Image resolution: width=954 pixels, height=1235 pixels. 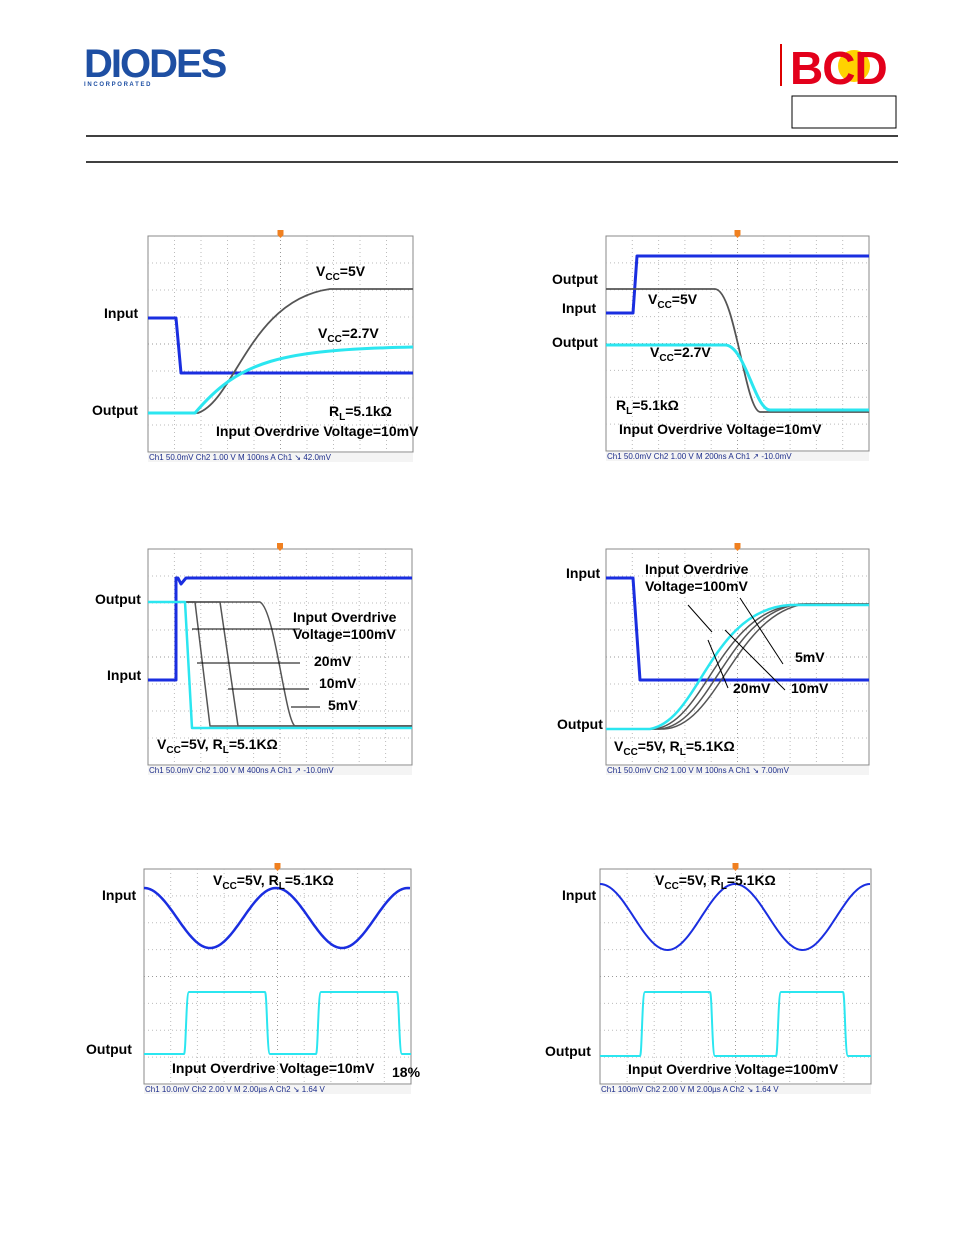 I want to click on label-part: =5V, so click(x=353, y=271).